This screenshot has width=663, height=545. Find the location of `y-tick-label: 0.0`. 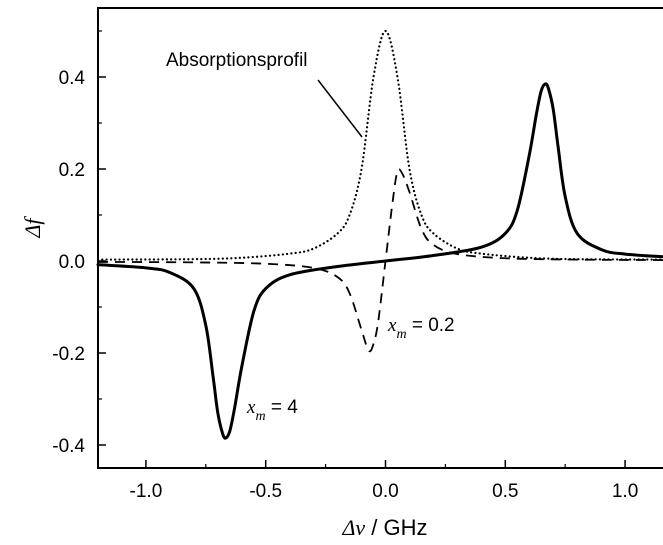

y-tick-label: 0.0 is located at coordinates (72, 262).